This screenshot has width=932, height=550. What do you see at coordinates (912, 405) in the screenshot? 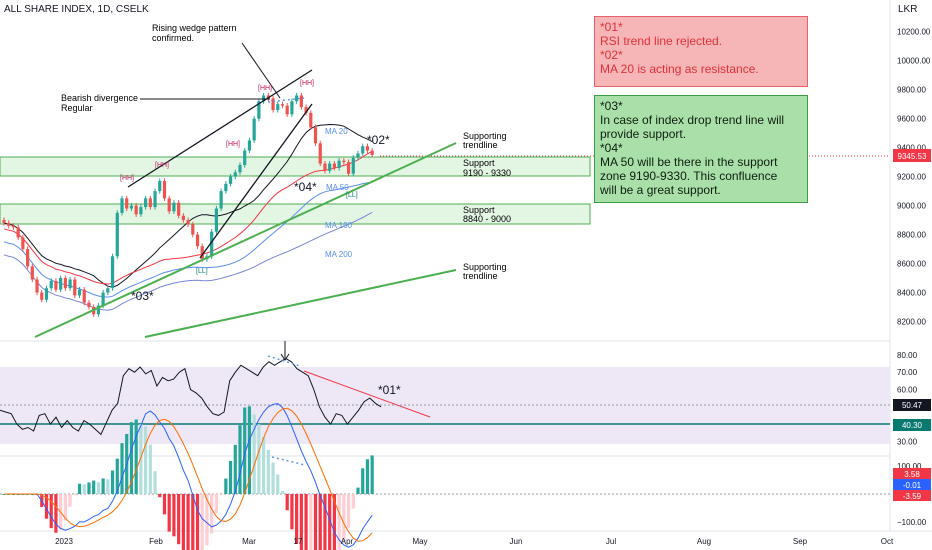
I see `rsi-value: 50.47` at bounding box center [912, 405].